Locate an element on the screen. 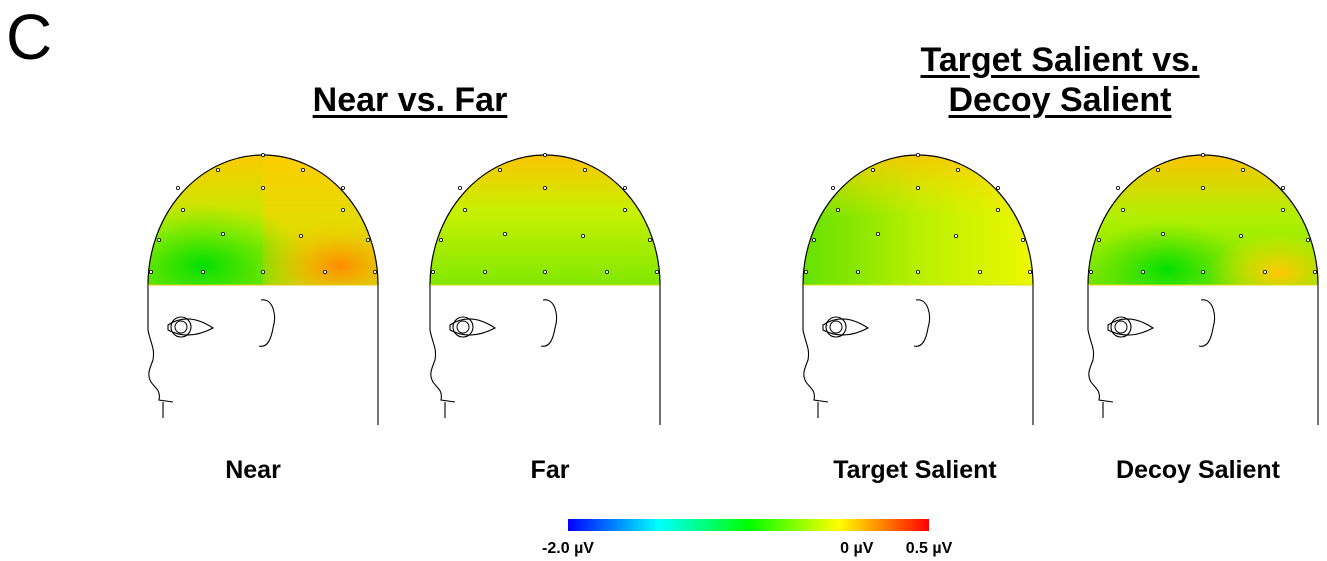 The width and height of the screenshot is (1327, 561). map-label-near: Near is located at coordinates (253, 470).